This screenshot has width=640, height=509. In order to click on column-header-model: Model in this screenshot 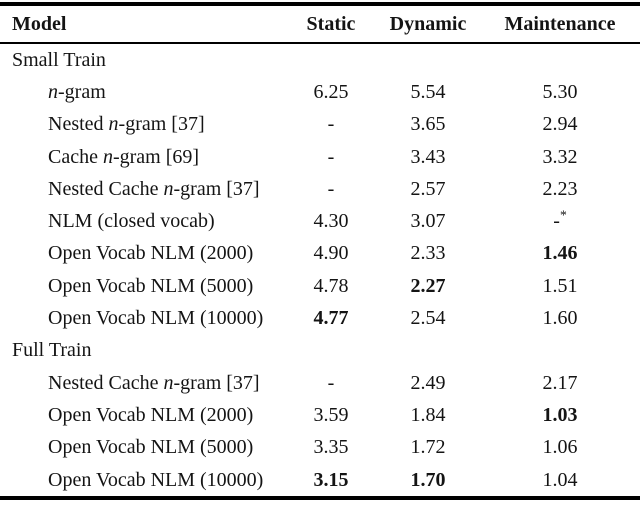, I will do `click(39, 23)`.